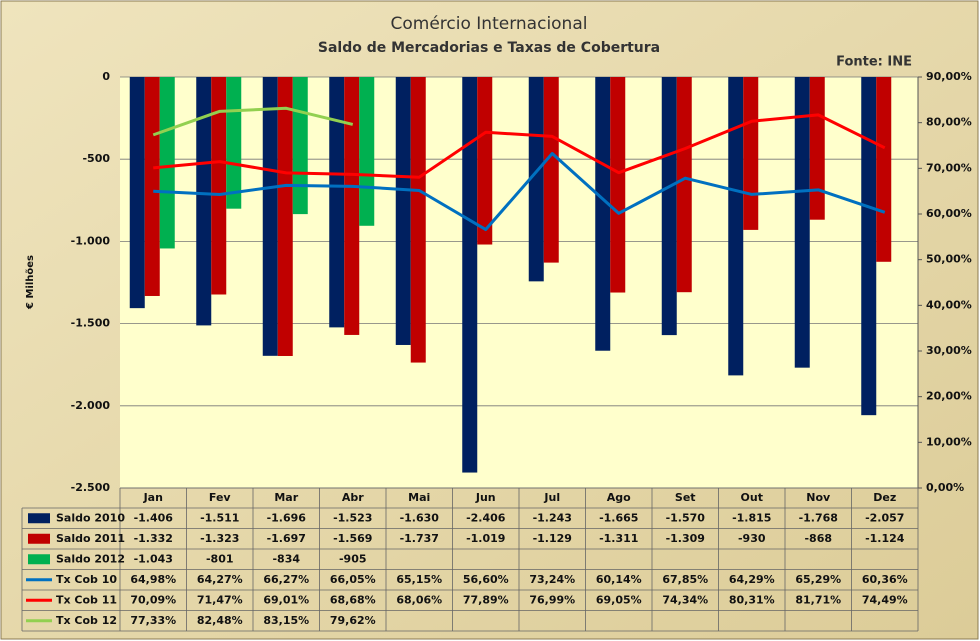  I want to click on y2-tick-label: 70,00%, so click(949, 167).